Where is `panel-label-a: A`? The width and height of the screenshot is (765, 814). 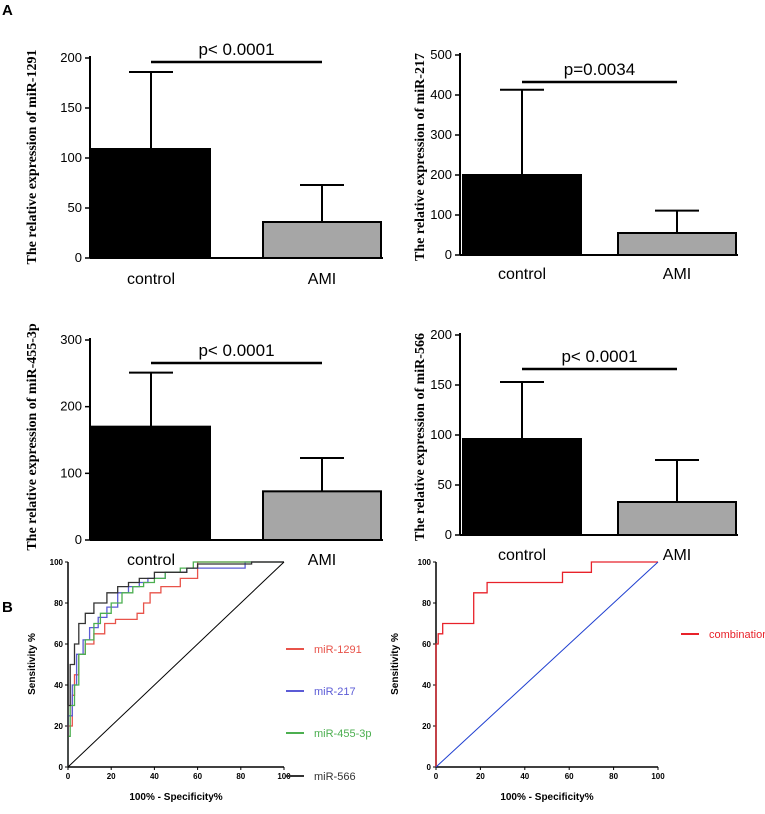 panel-label-a: A is located at coordinates (7, 10).